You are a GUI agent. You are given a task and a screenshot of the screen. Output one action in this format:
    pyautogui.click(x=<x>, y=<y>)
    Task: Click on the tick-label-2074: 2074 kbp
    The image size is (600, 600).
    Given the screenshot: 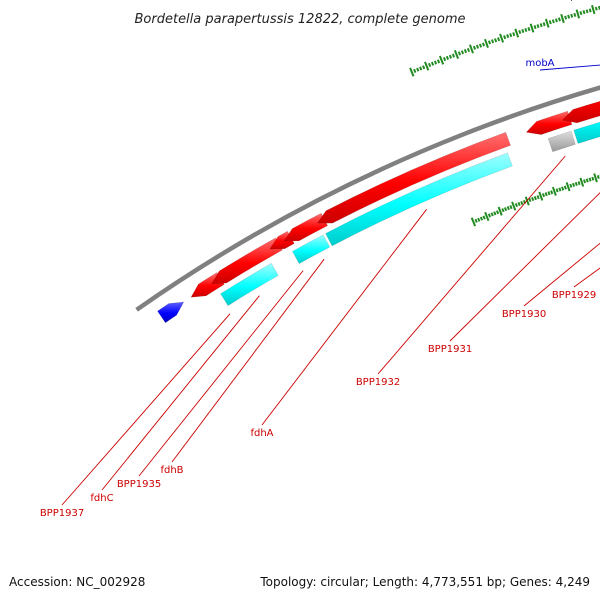 What is the action you would take?
    pyautogui.click(x=557, y=0)
    